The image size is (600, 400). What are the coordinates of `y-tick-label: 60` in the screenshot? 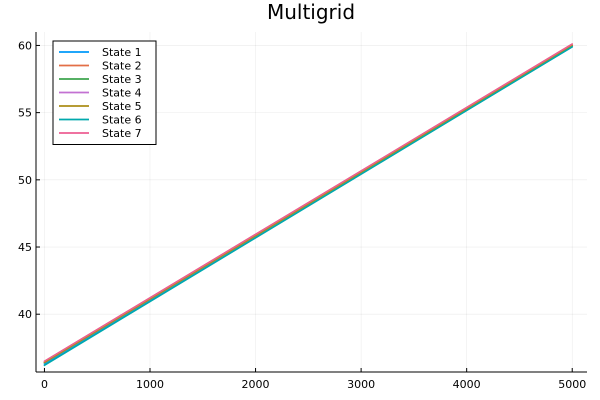 It's located at (25, 45).